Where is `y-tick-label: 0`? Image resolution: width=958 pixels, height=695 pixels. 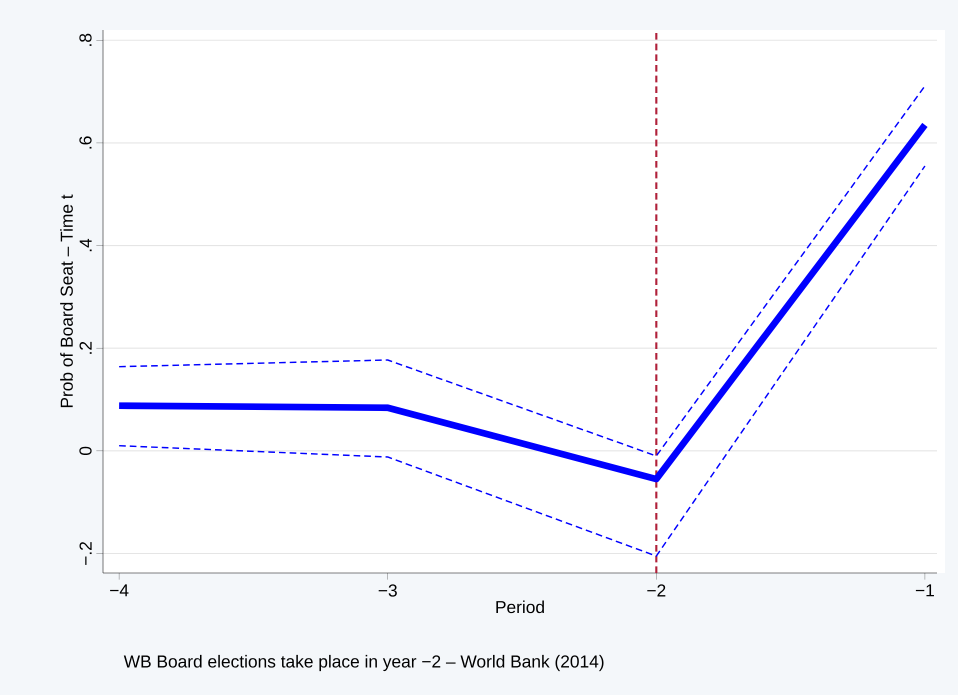 y-tick-label: 0 is located at coordinates (85, 450).